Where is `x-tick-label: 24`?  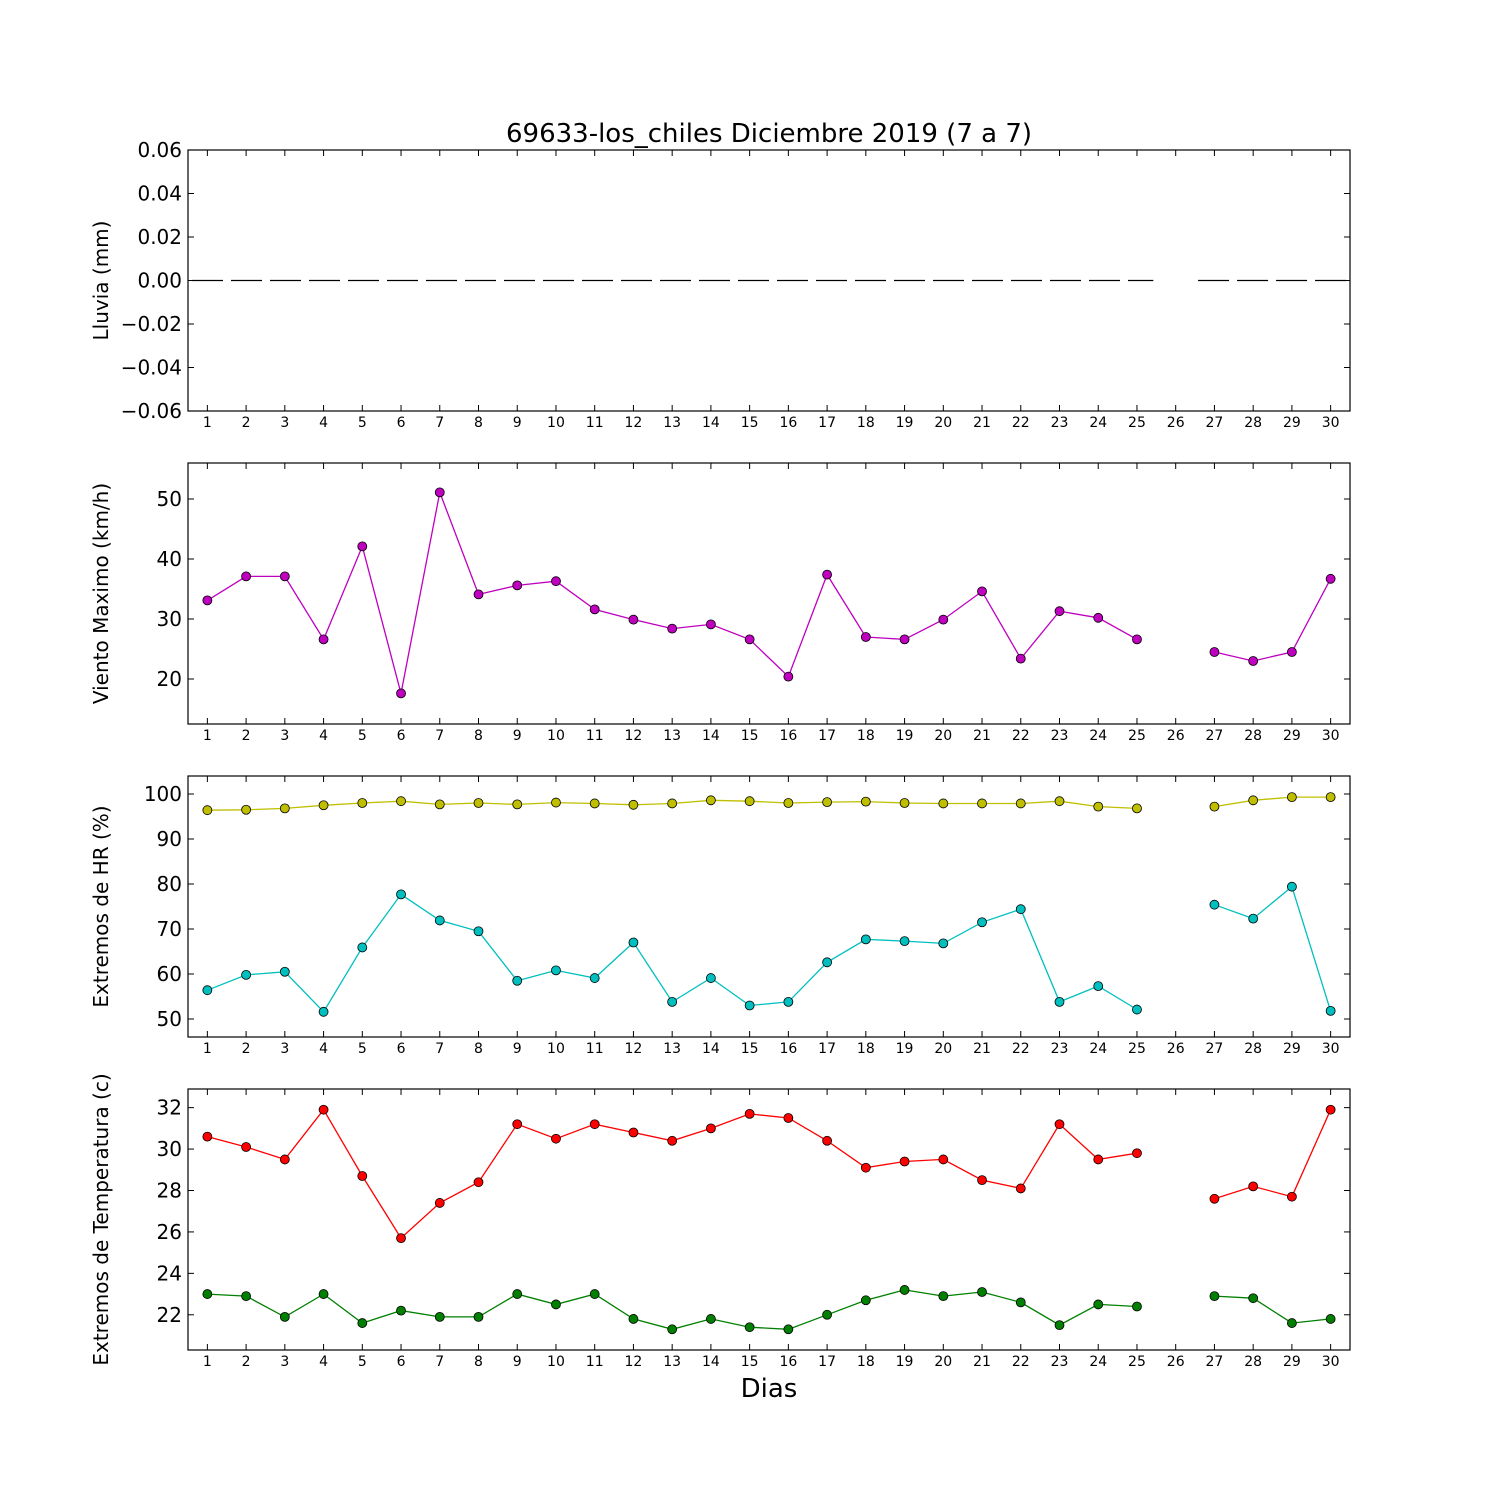 x-tick-label: 24 is located at coordinates (1098, 736).